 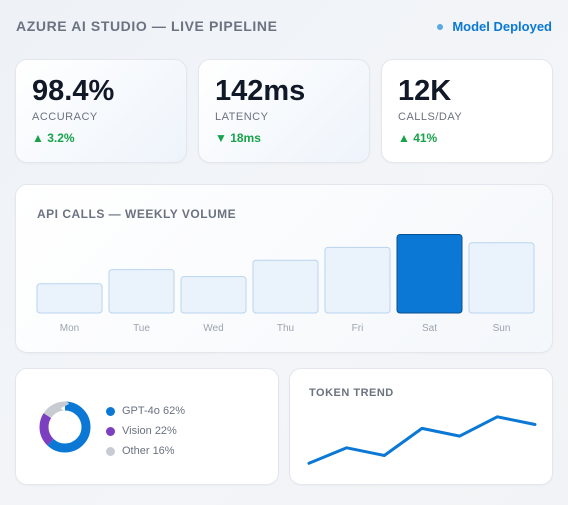 I want to click on kpi-delta: ▲ 41%, so click(x=418, y=138).